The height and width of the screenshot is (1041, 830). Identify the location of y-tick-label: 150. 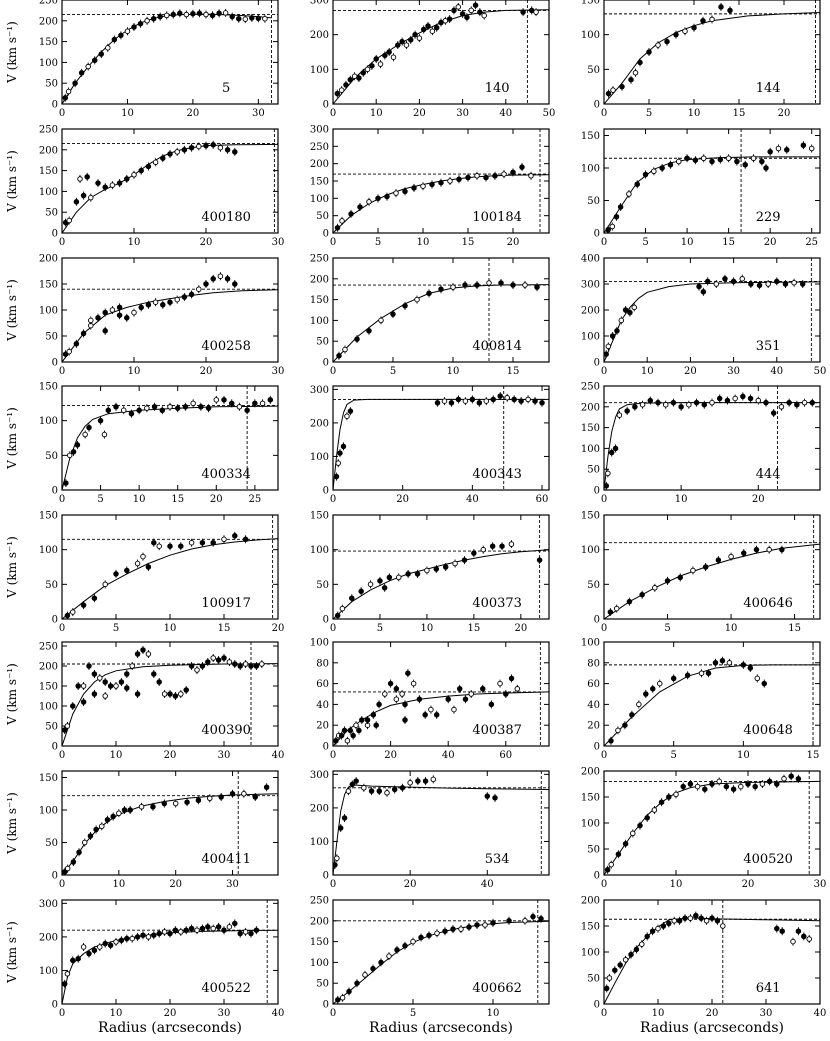
(48, 778).